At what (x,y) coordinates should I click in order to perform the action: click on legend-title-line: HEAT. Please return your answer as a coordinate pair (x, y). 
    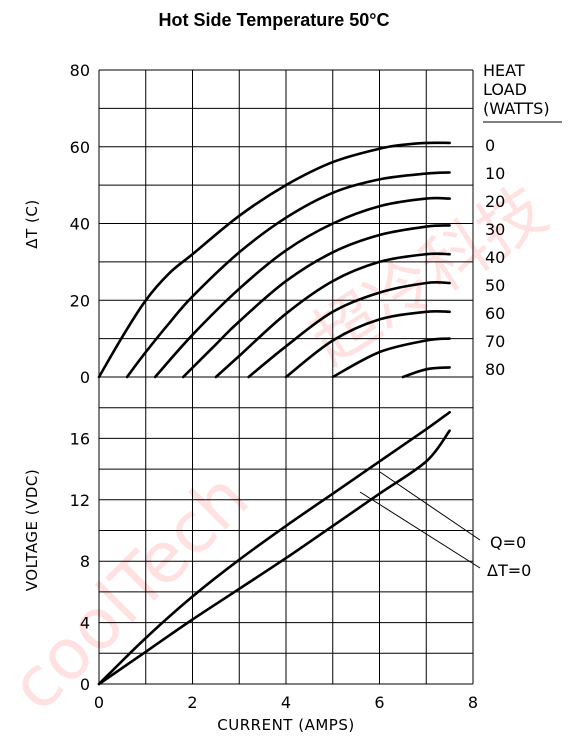
    Looking at the image, I should click on (504, 70).